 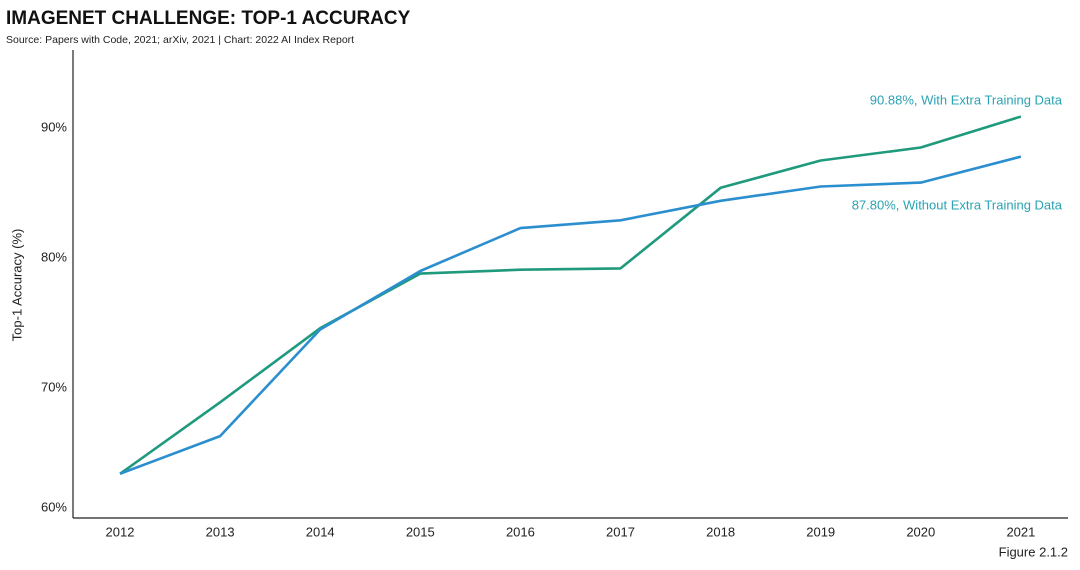 I want to click on x-tick-label: 2019, so click(x=820, y=531).